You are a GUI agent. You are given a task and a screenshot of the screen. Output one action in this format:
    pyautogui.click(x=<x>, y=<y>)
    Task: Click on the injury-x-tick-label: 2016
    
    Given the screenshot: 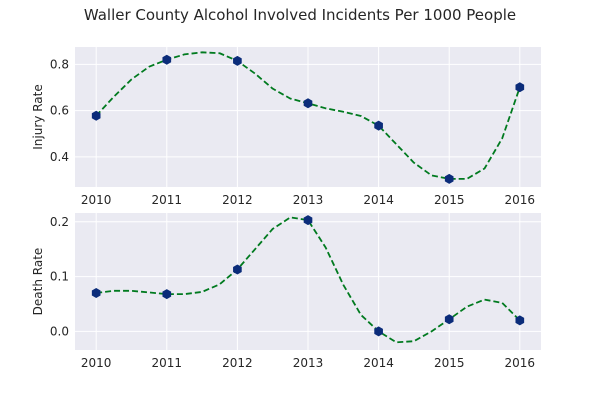 What is the action you would take?
    pyautogui.click(x=520, y=200)
    